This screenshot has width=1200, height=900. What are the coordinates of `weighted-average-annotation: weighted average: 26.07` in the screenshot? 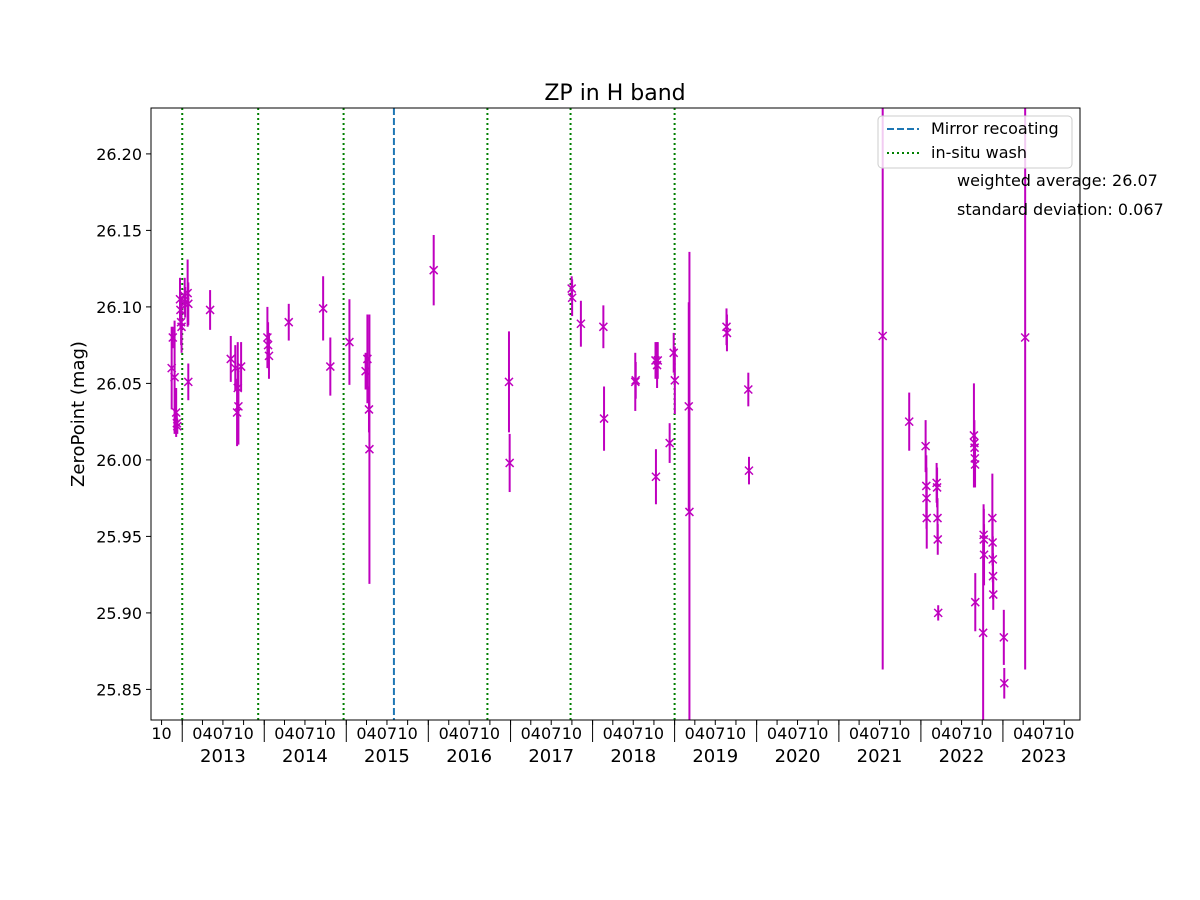 It's located at (1057, 180).